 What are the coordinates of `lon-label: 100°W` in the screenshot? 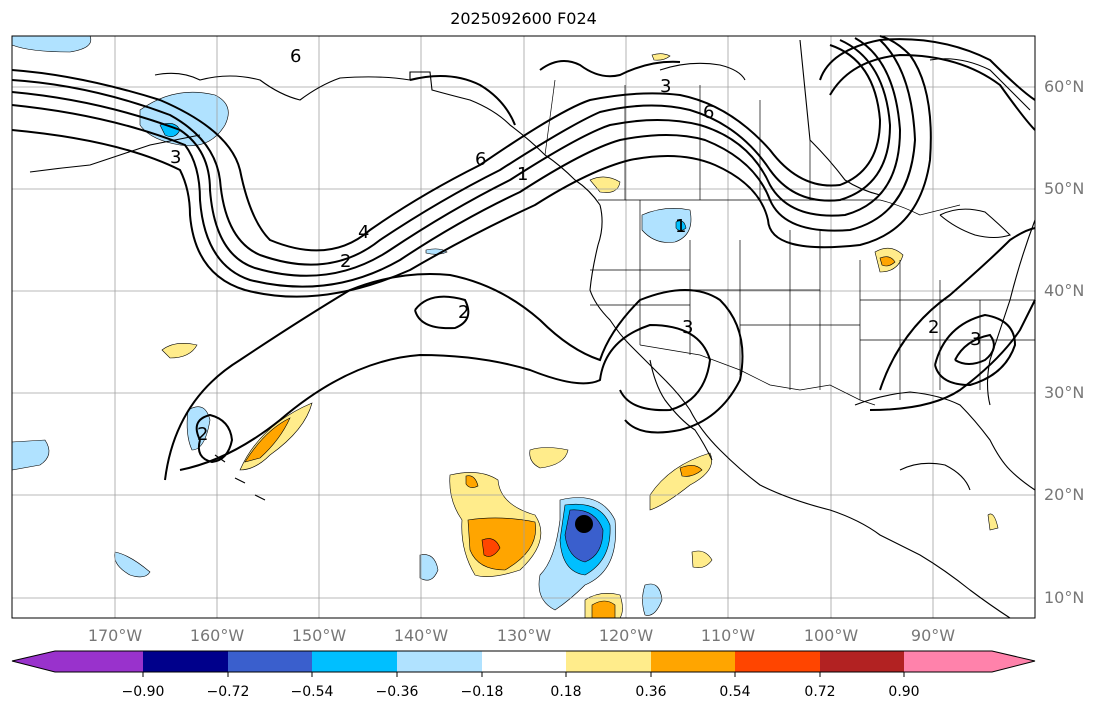 It's located at (831, 635).